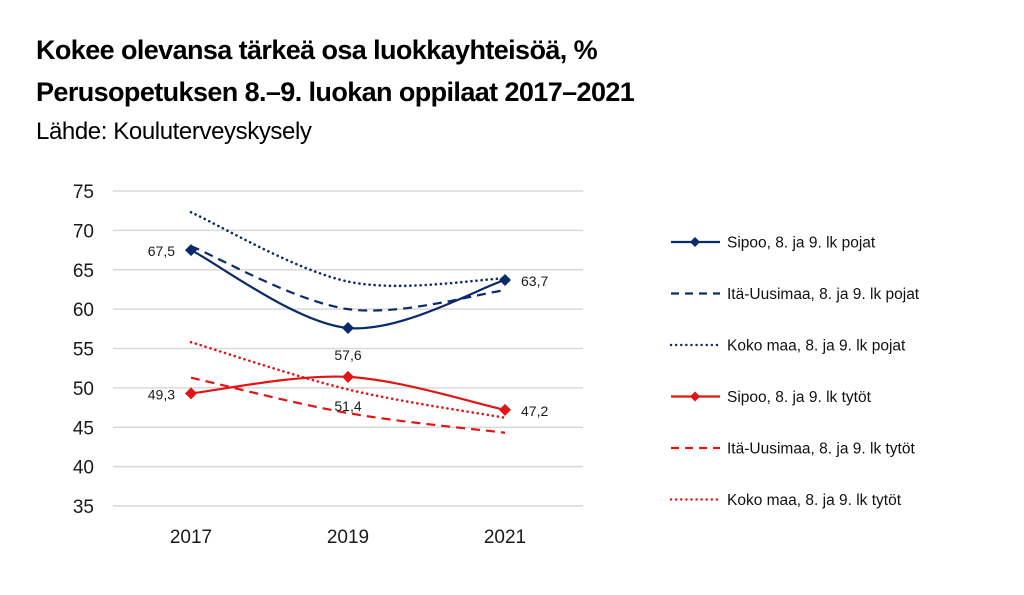  I want to click on legend-label: Sipoo, 8. ja 9. lk pojat, so click(801, 243).